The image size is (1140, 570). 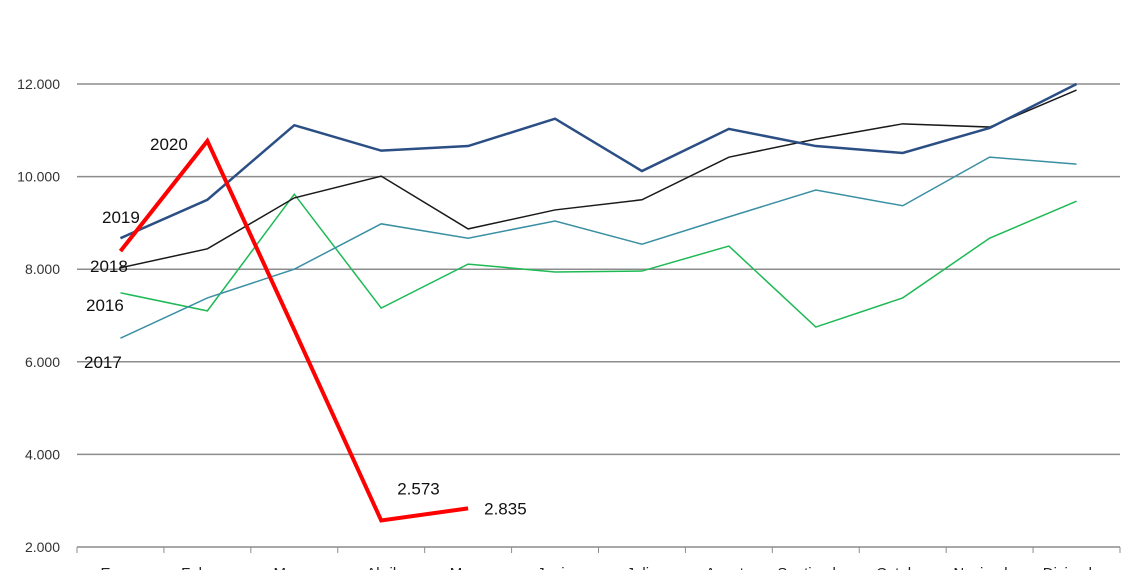 What do you see at coordinates (38, 177) in the screenshot?
I see `y-tick-label: 10.000` at bounding box center [38, 177].